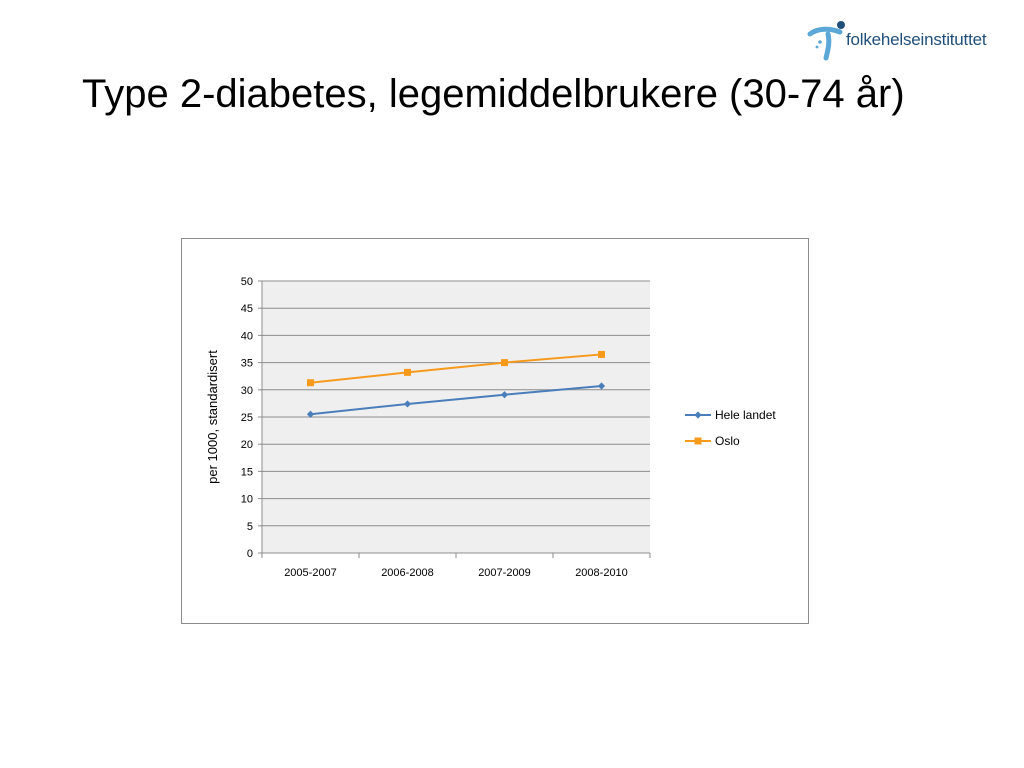  I want to click on legend-label: Oslo, so click(727, 441).